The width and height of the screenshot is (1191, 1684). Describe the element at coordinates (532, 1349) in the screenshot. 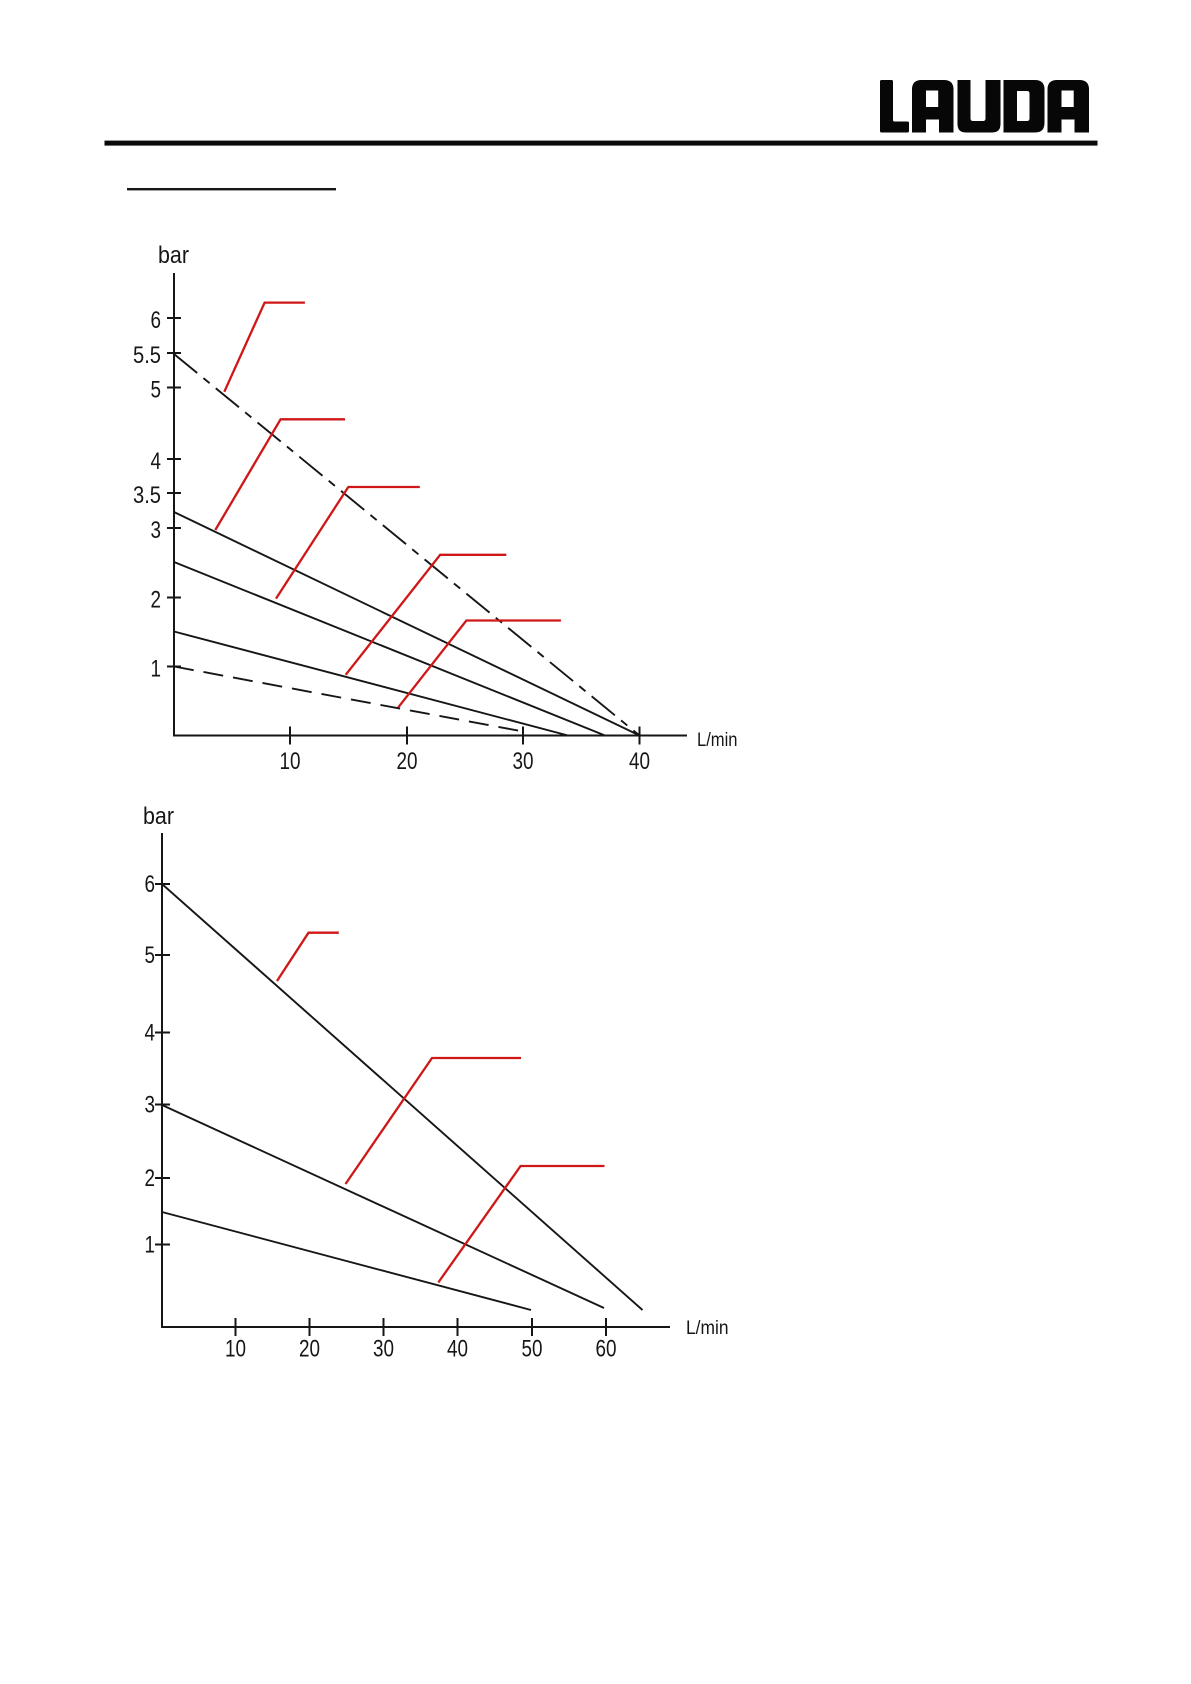

I see `svg-text: 50` at that location.